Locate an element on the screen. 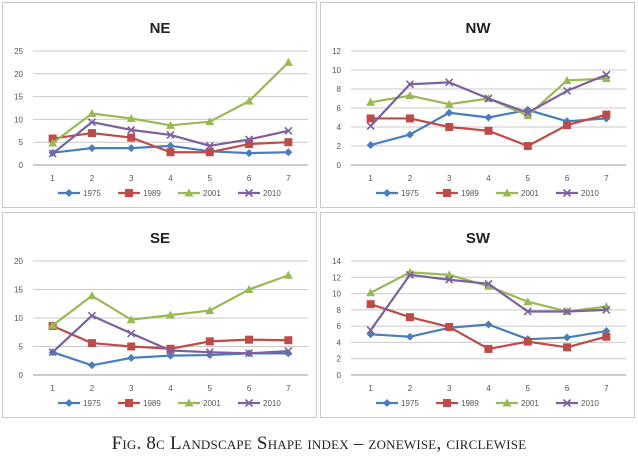 The width and height of the screenshot is (638, 463). chart-title: NE is located at coordinates (160, 28).